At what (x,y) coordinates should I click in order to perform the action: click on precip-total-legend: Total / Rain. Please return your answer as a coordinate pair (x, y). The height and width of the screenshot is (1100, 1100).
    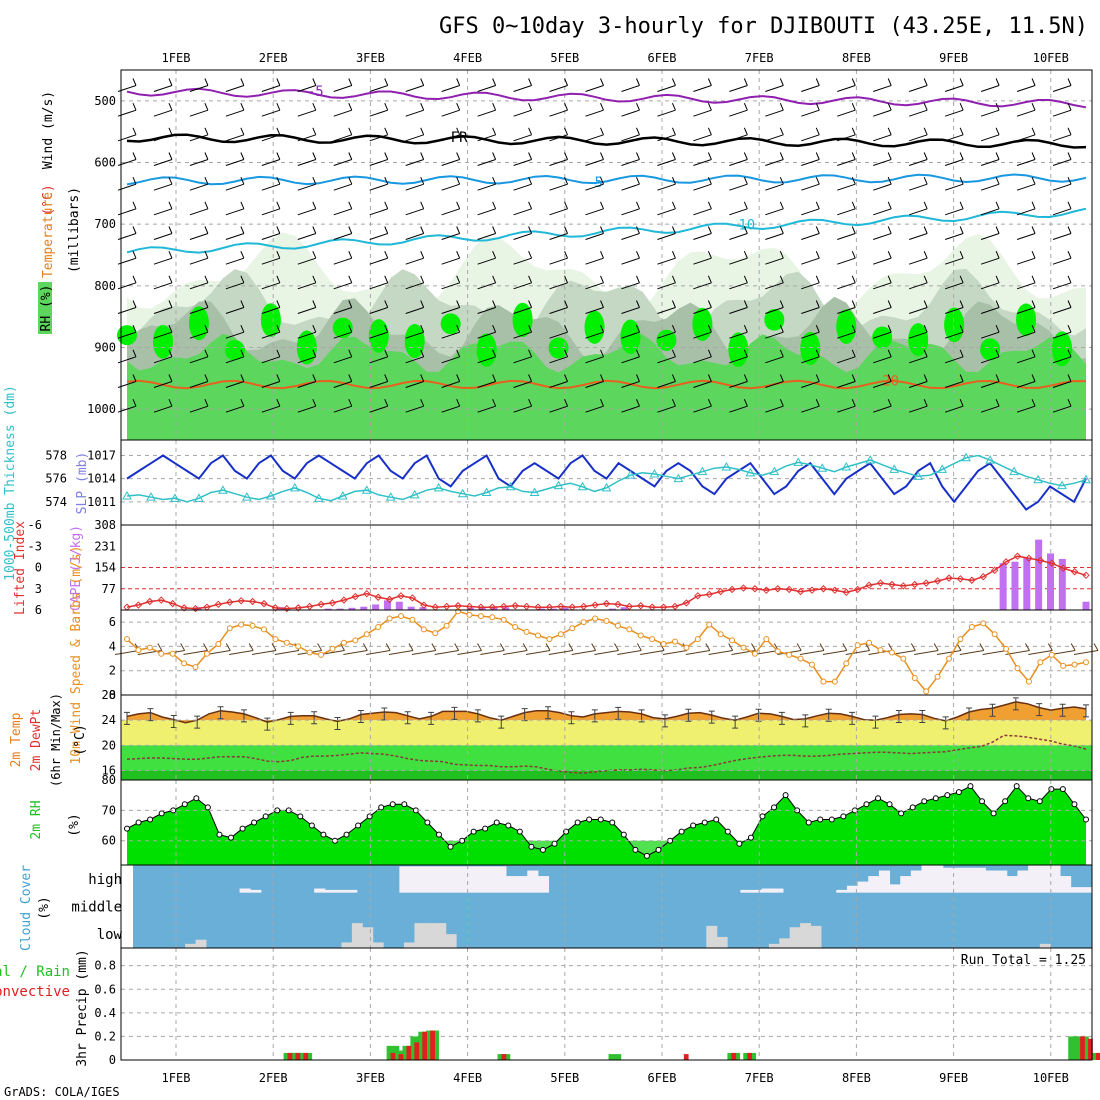
    Looking at the image, I should click on (35, 972).